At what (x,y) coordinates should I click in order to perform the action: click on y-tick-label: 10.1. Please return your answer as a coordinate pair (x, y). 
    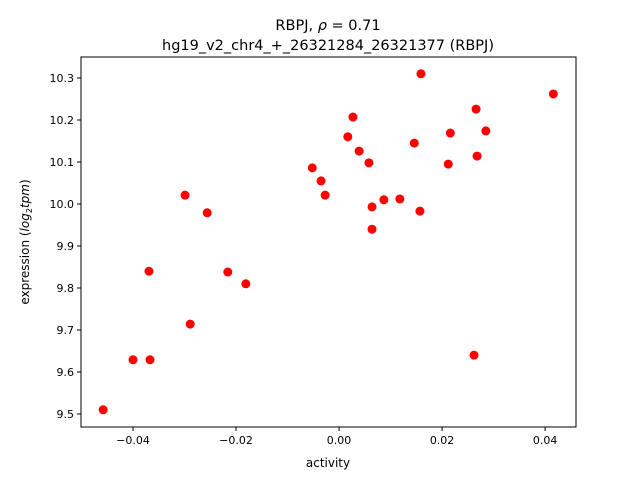
    Looking at the image, I should click on (62, 162).